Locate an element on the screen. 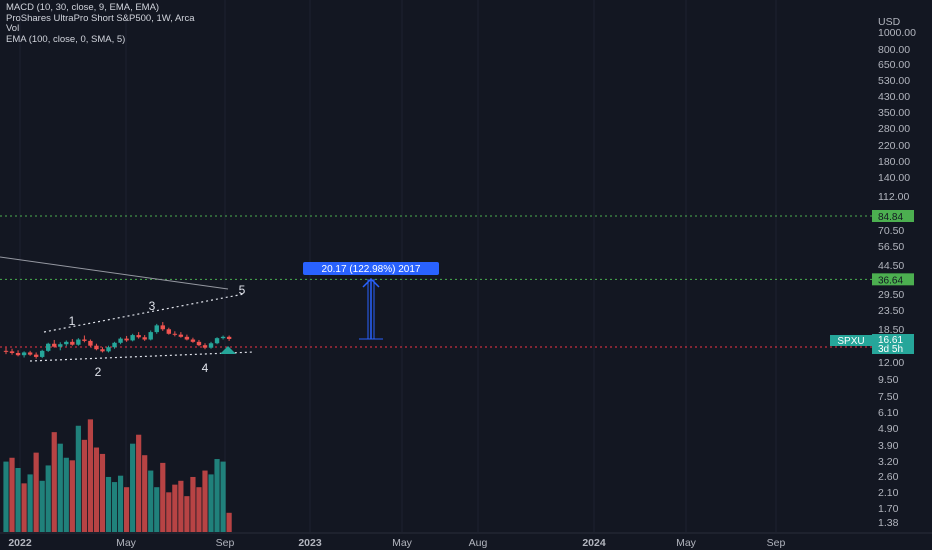 Image resolution: width=932 pixels, height=550 pixels. symbol-tag is located at coordinates (851, 340).